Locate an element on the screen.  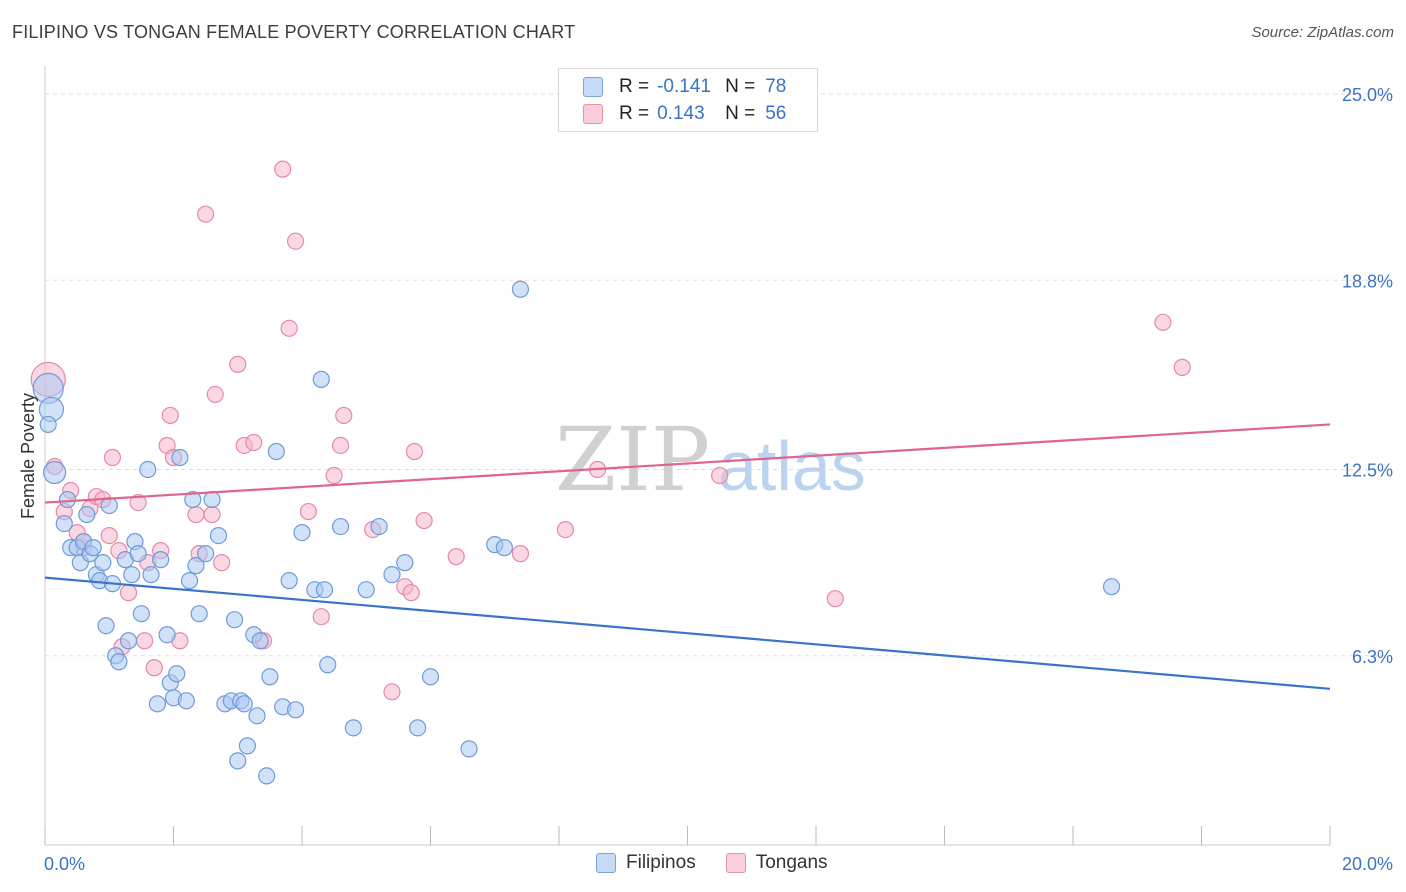
legend-row-tongans: R = 0.143 N = 56 is located at coordinates (685, 114).